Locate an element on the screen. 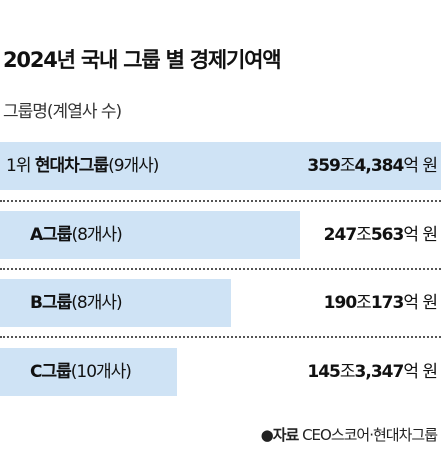  chart-title: 2024년 국내 그룹 별 경제기여액 is located at coordinates (142, 60).